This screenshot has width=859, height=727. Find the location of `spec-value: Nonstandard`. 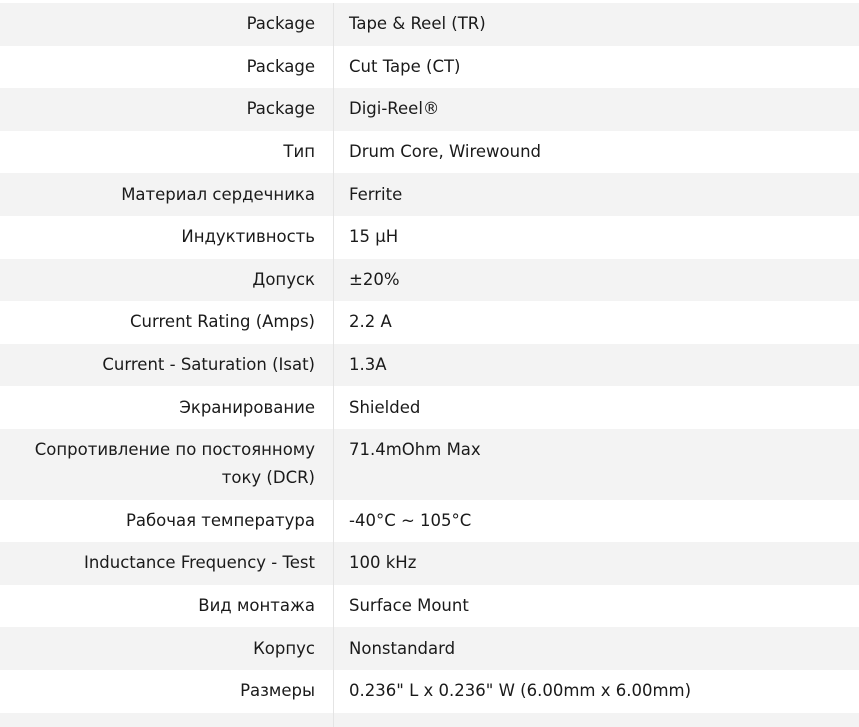

spec-value: Nonstandard is located at coordinates (596, 648).